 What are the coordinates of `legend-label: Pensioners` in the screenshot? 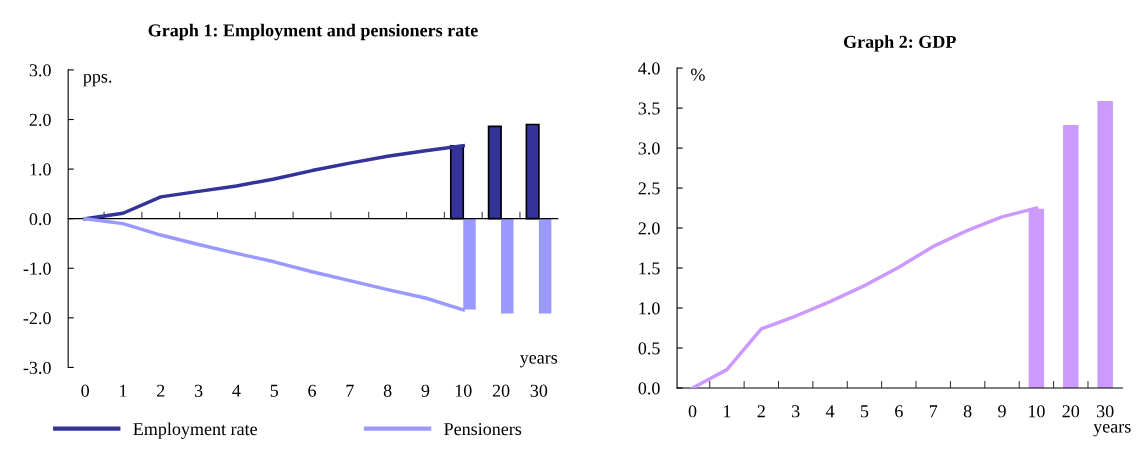 It's located at (483, 429).